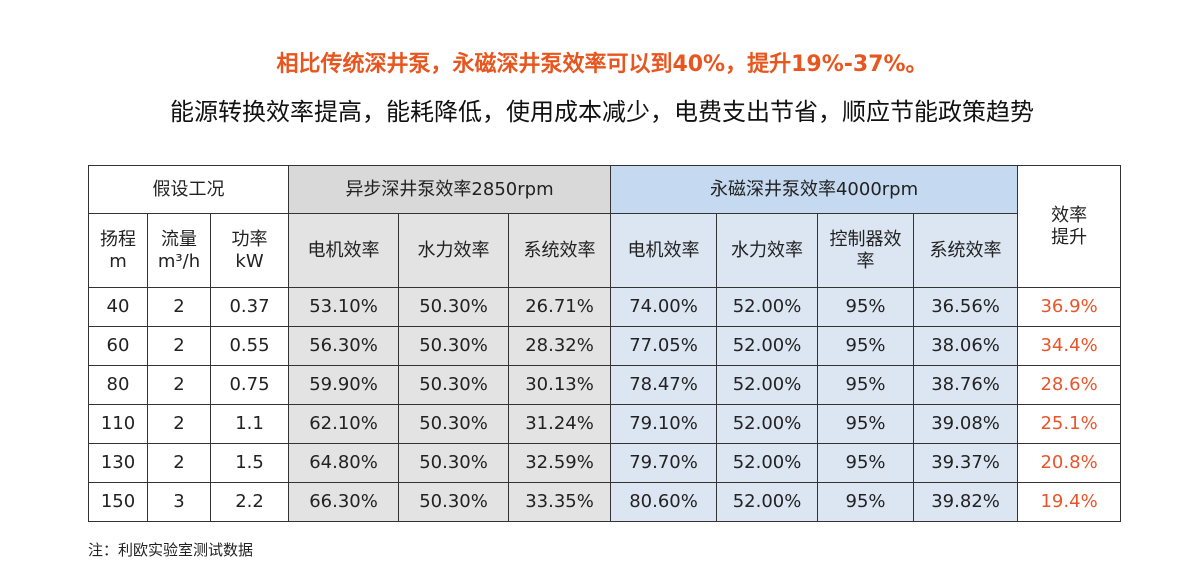 The width and height of the screenshot is (1204, 567). Describe the element at coordinates (866, 250) in the screenshot. I see `table-cell: 控制器效 率` at that location.